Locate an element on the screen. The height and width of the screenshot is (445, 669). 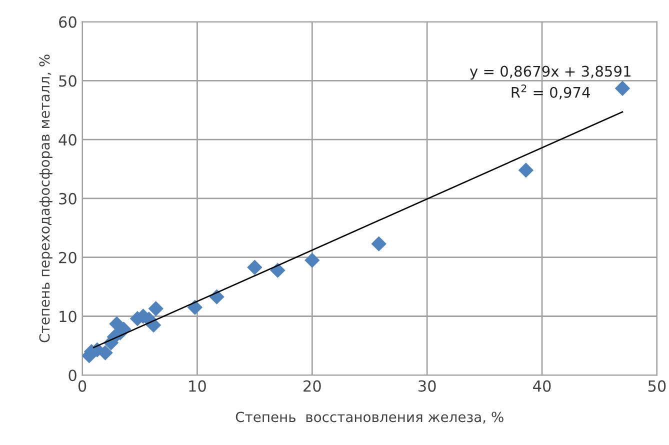
y-axis-title: Степень переходафосфорав металл, % is located at coordinates (45, 198).